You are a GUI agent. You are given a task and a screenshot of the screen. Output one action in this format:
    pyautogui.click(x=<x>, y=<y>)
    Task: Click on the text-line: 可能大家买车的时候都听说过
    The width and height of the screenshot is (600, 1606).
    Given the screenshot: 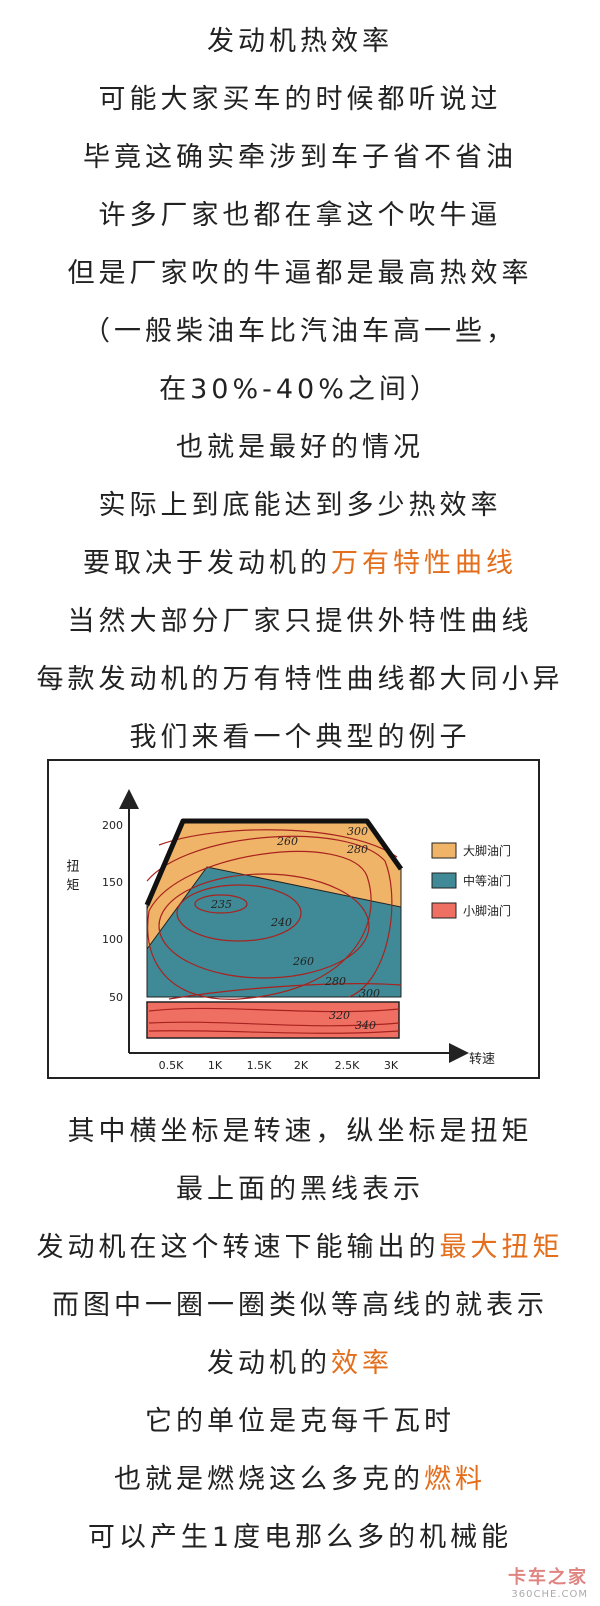 What is the action you would take?
    pyautogui.click(x=300, y=99)
    